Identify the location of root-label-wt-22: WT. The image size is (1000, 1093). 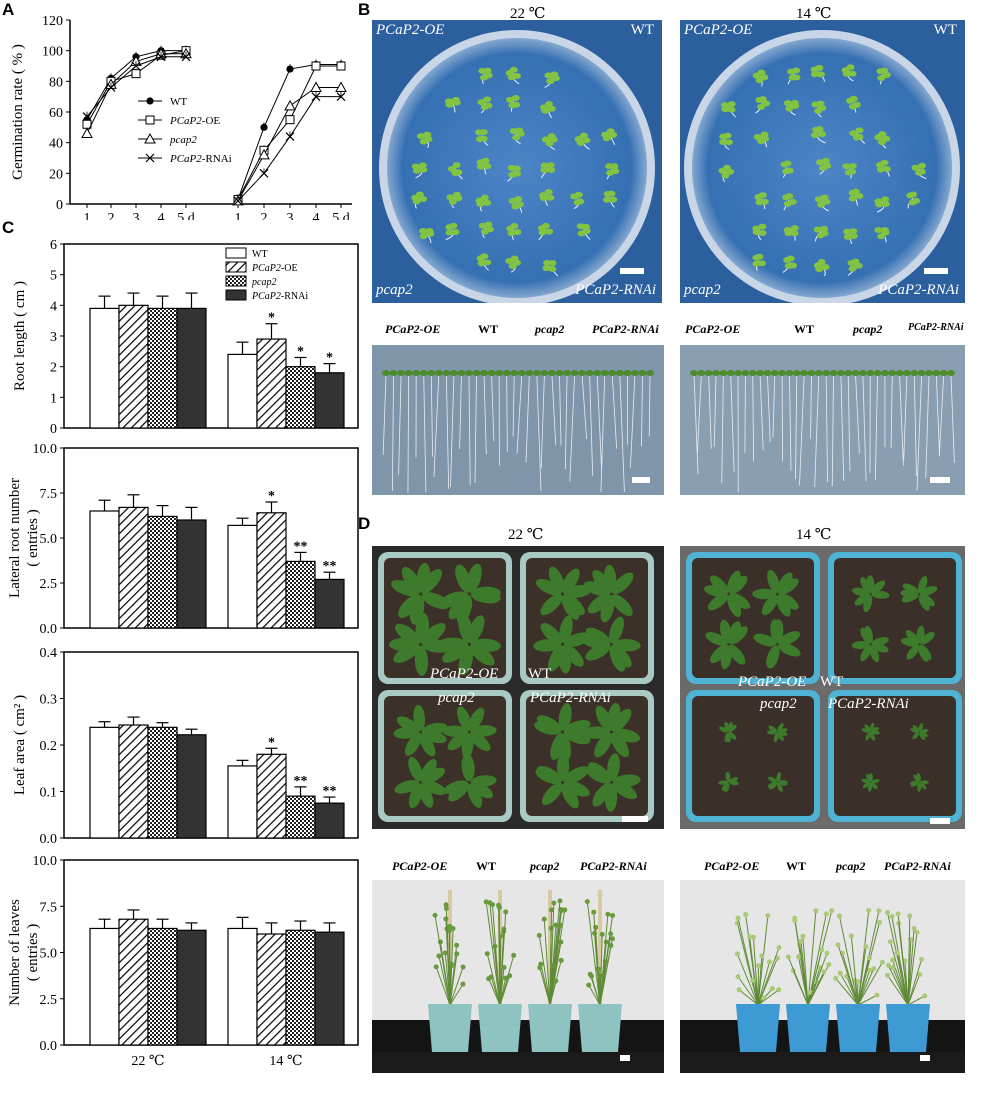
(488, 329).